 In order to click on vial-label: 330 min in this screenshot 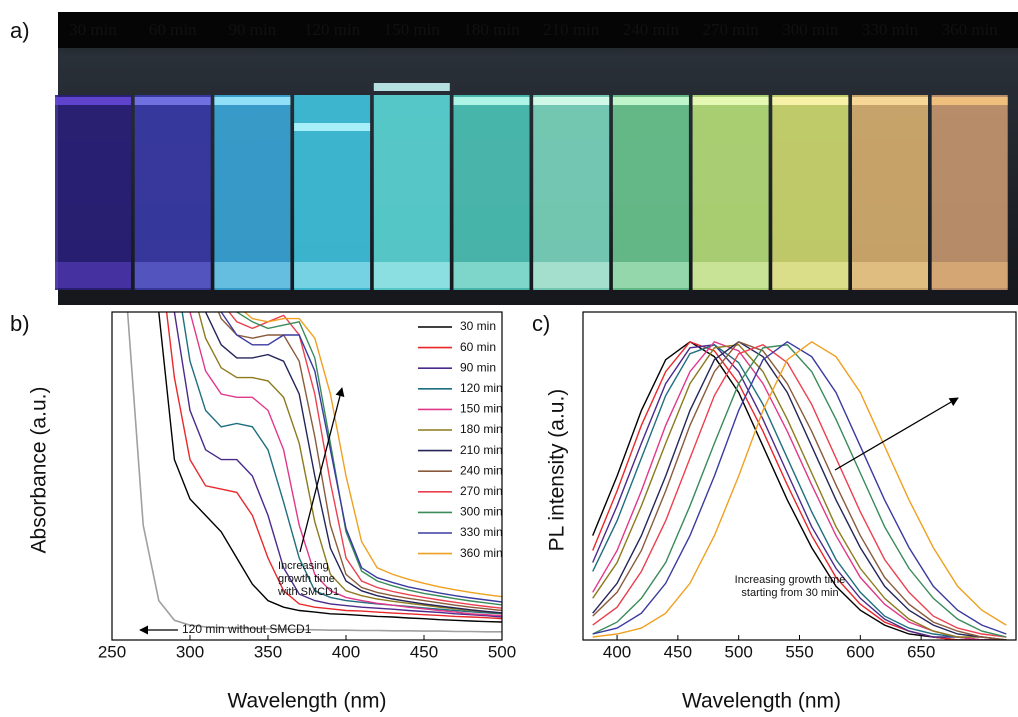, I will do `click(890, 29)`.